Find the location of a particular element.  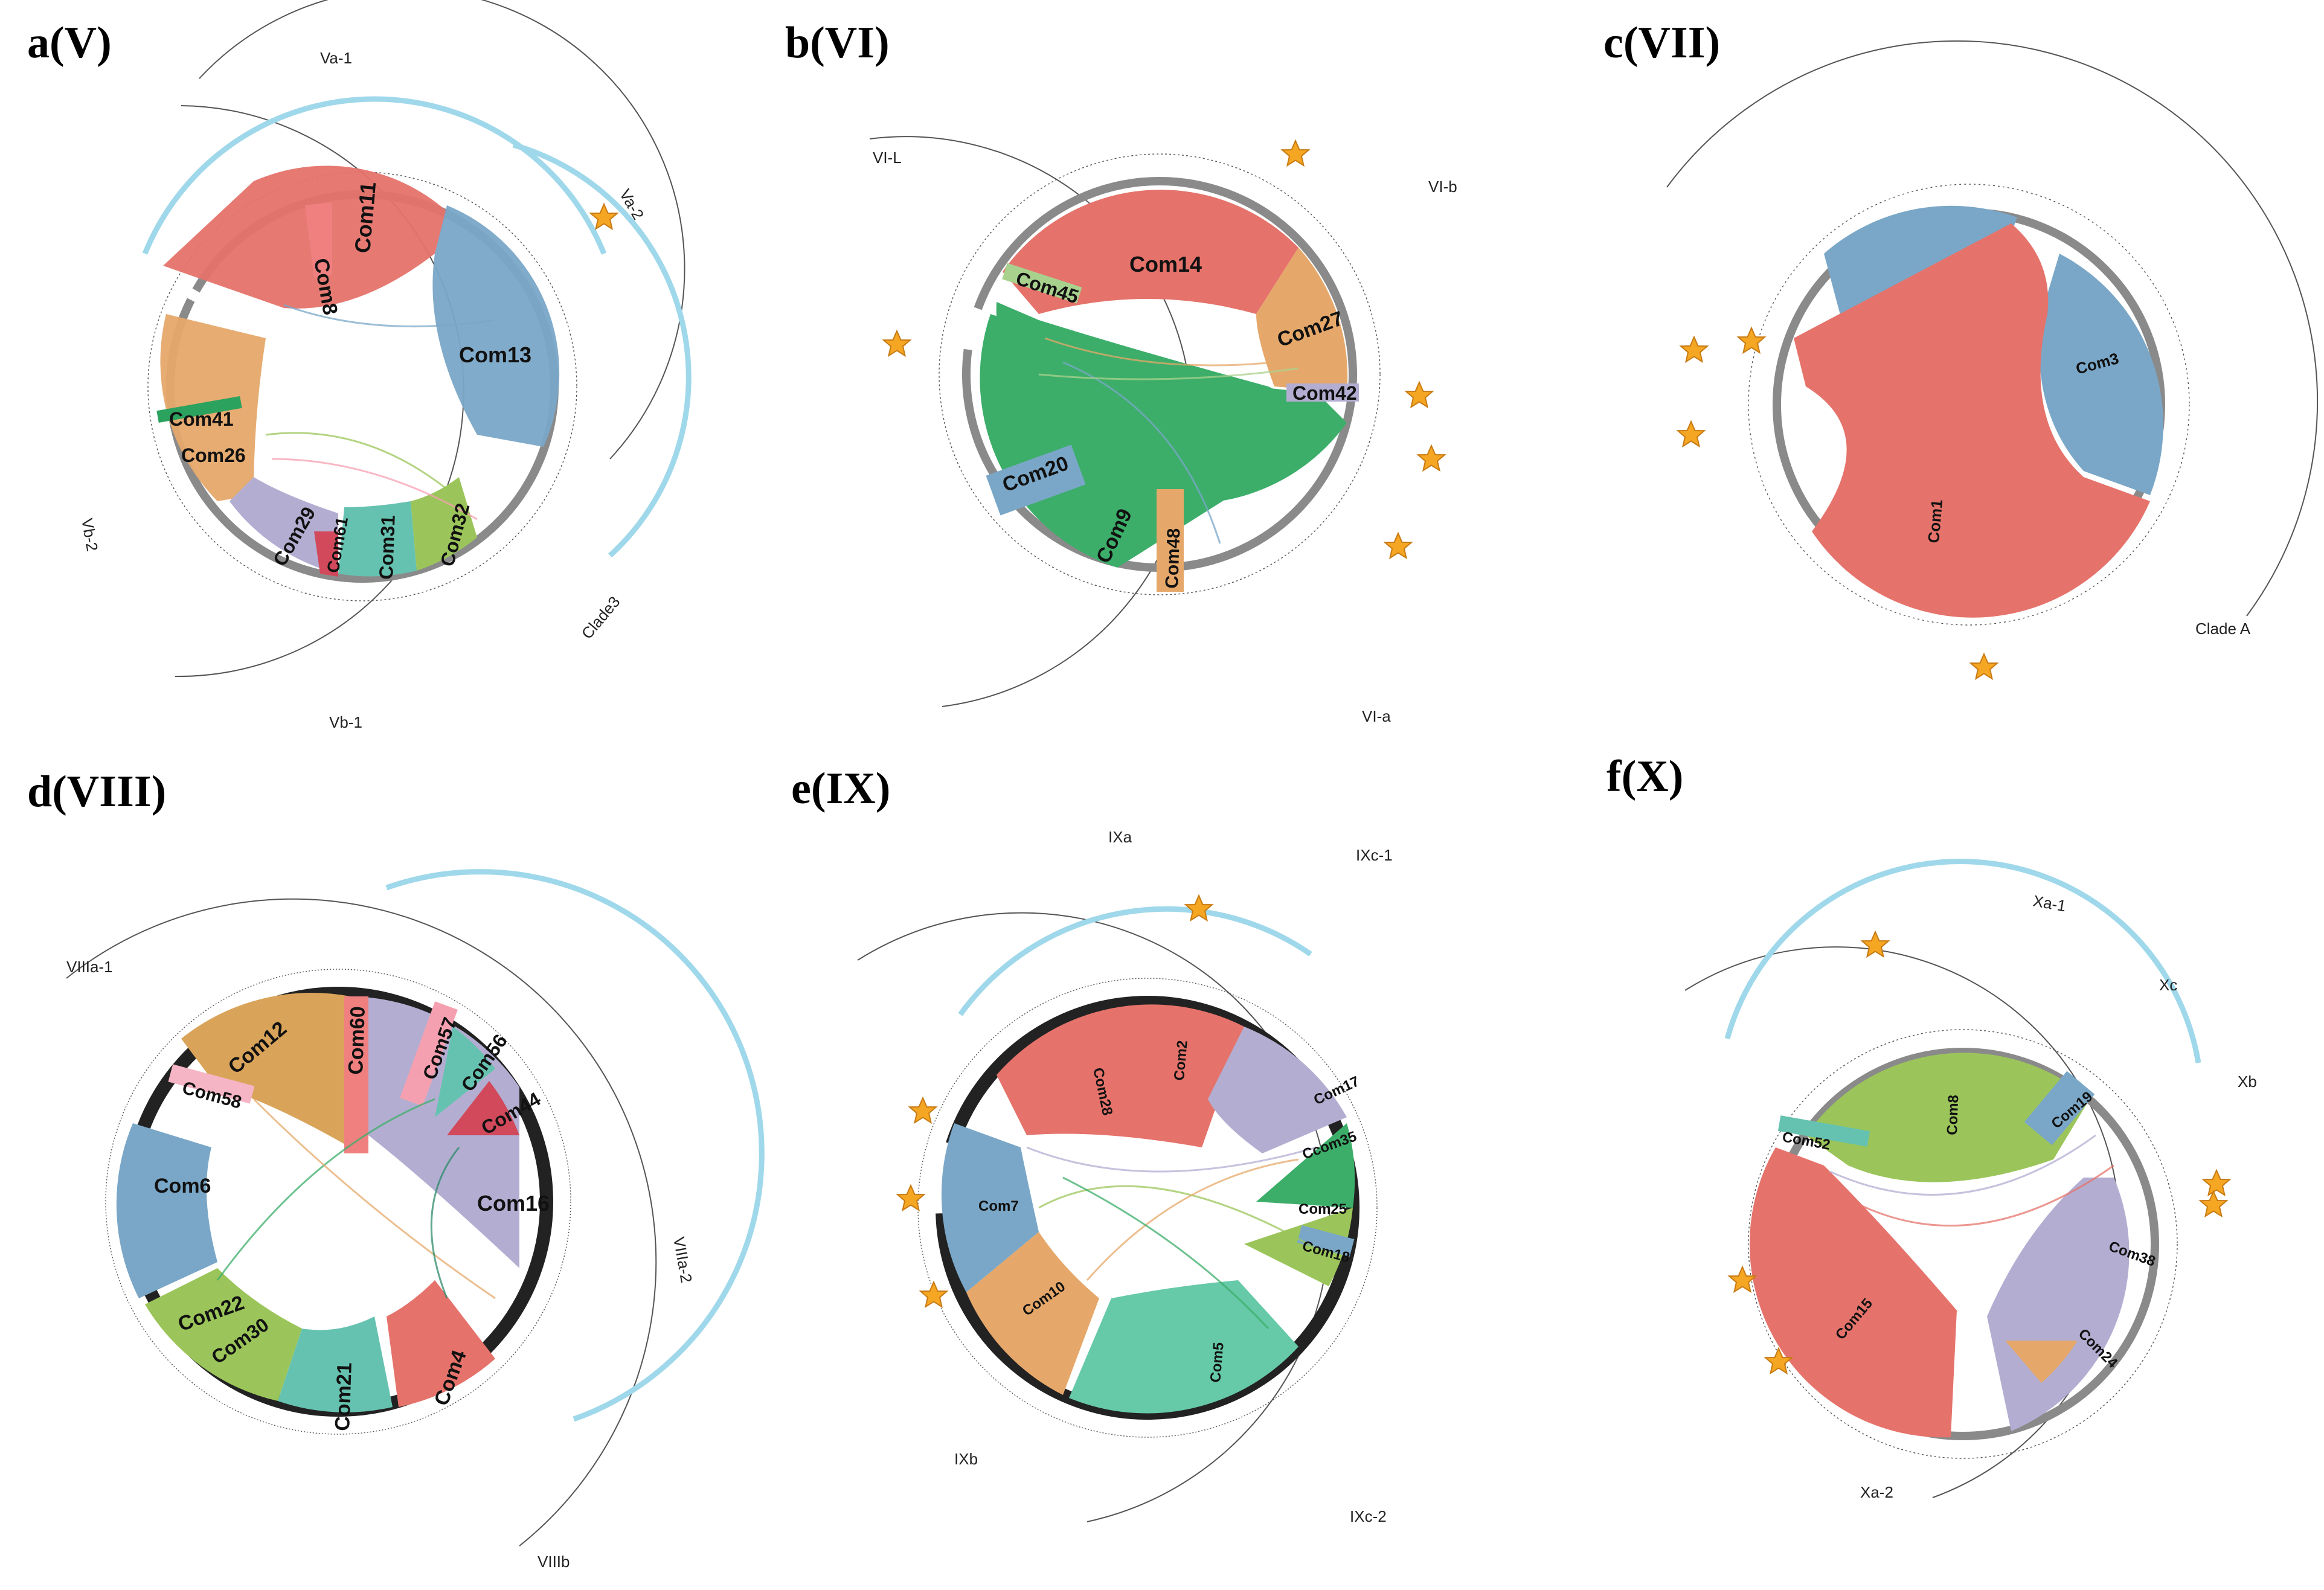

panel-f-tree-tips is located at coordinates (1963, 1244).